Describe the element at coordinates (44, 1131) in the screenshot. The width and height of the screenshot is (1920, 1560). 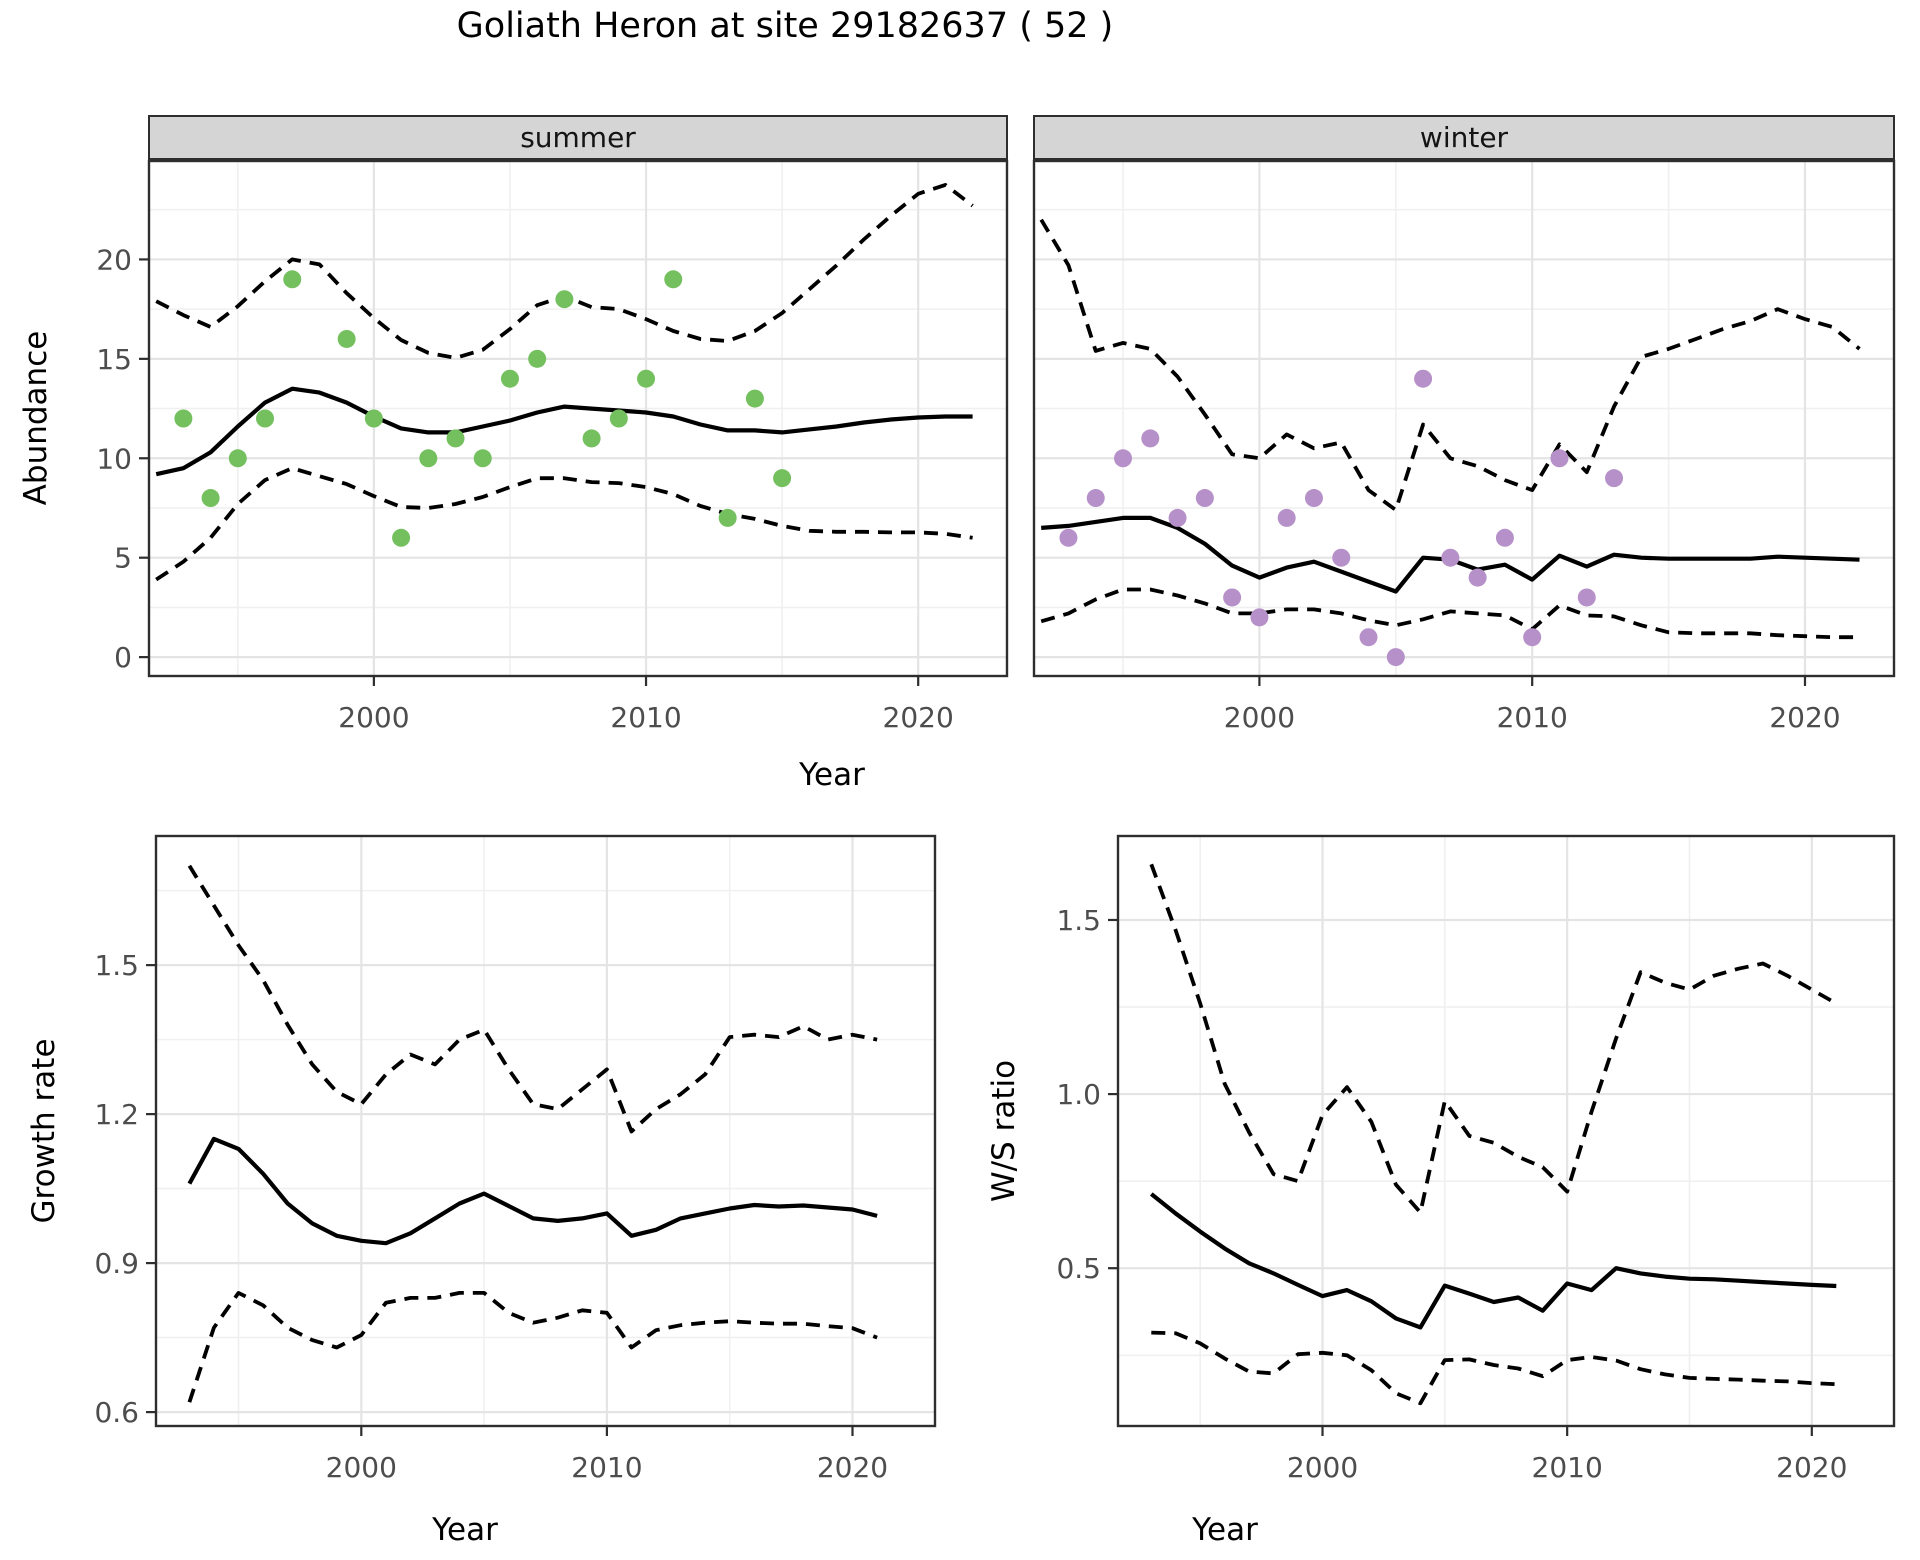
I see `y-axis-title-growth-rate: Growth rate` at that location.